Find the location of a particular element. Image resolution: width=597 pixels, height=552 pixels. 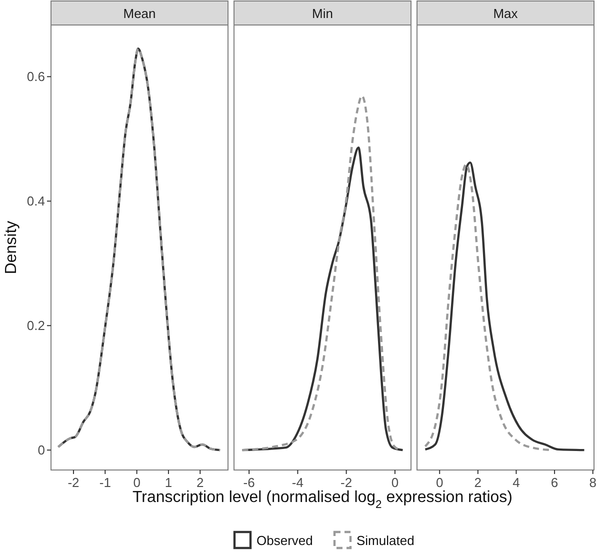

x-tick-label: 4 is located at coordinates (516, 482).